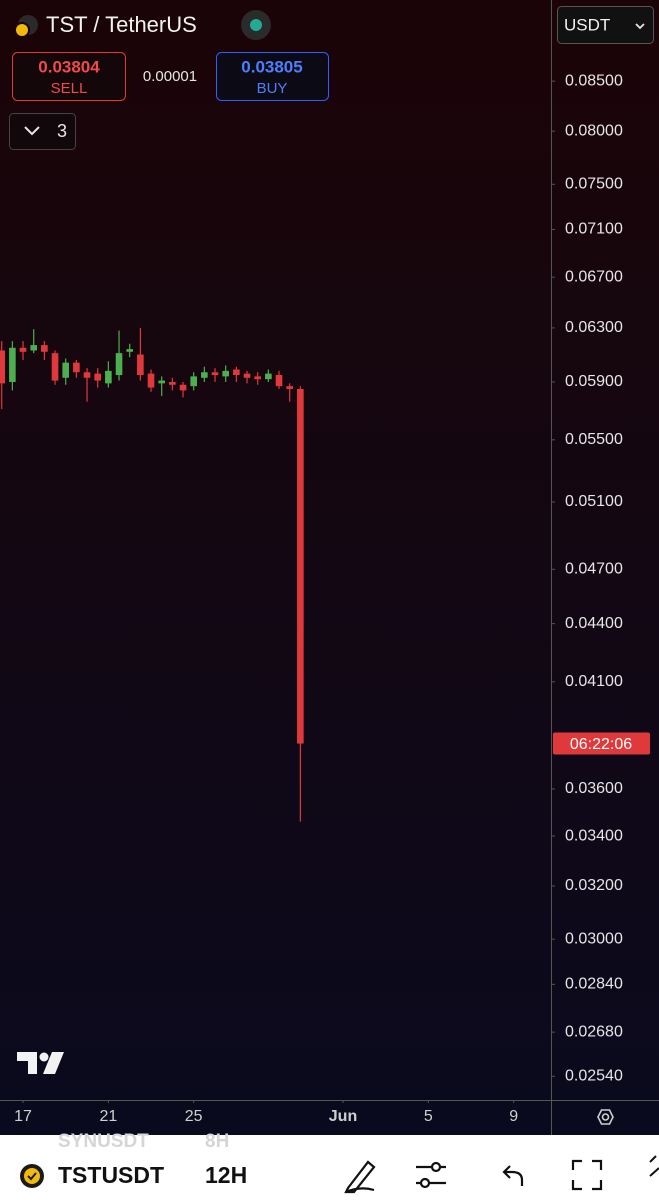 The height and width of the screenshot is (1200, 659). Describe the element at coordinates (111, 1175) in the screenshot. I see `bottom-symbol: TSTUSDT` at that location.